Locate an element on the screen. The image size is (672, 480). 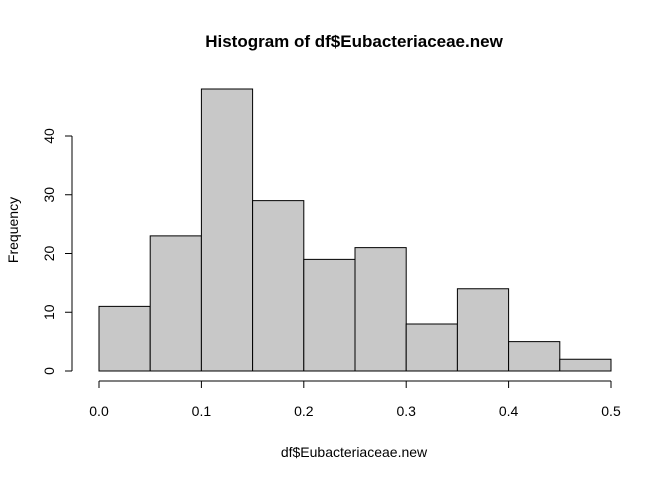
y-tick-label: 0 is located at coordinates (49, 371).